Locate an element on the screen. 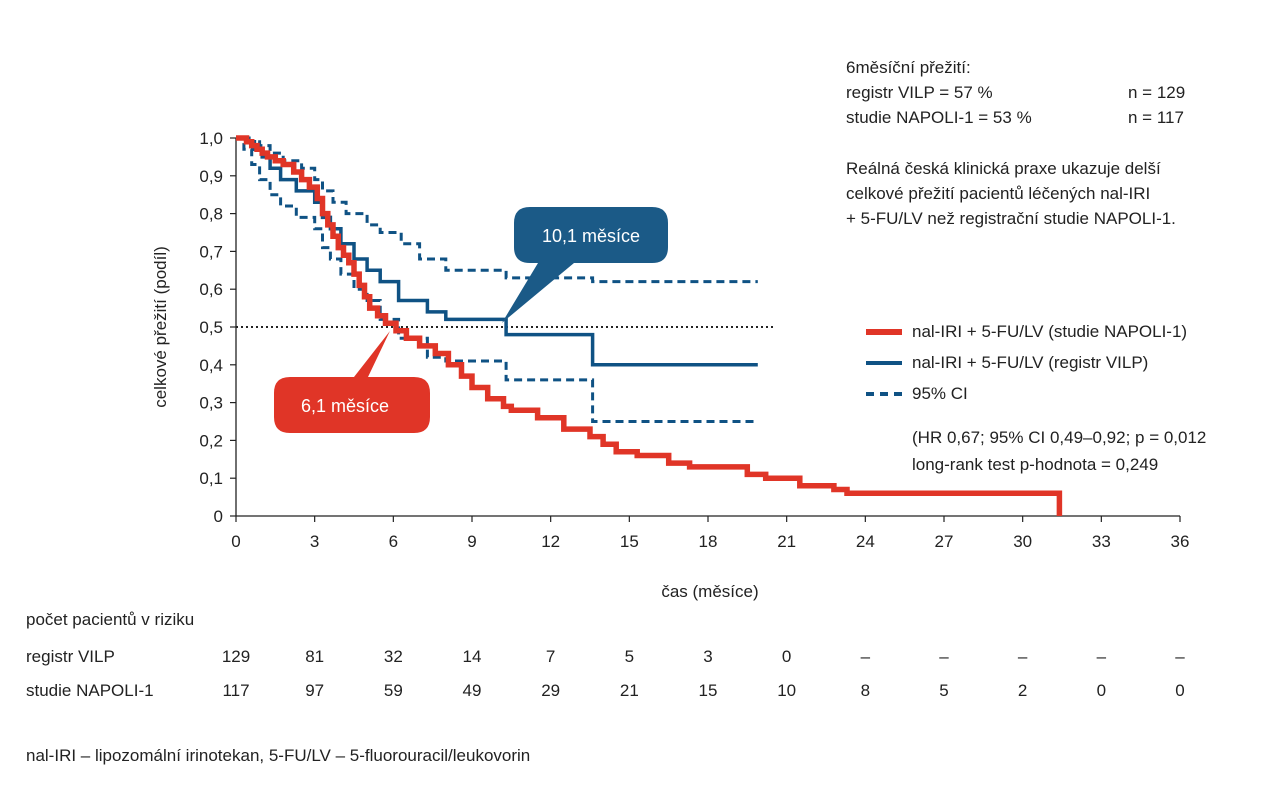 This screenshot has width=1270, height=800. legend-item-ci: 95% CI is located at coordinates (1026, 393).